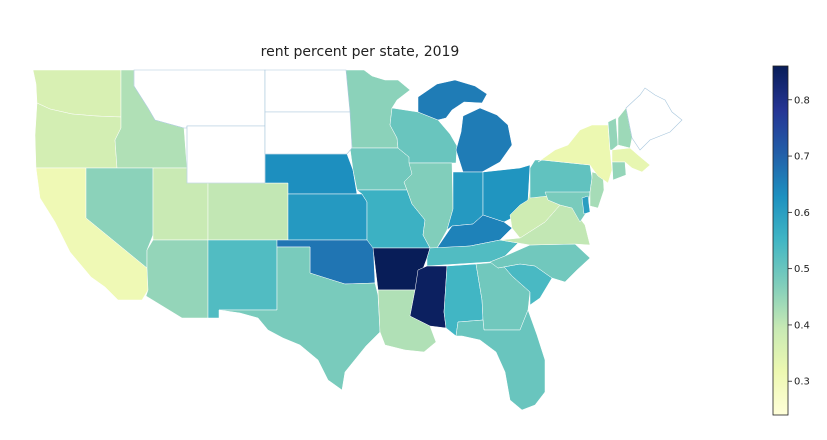 Image resolution: width=827 pixels, height=440 pixels. I want to click on state-AZ, so click(177, 279).